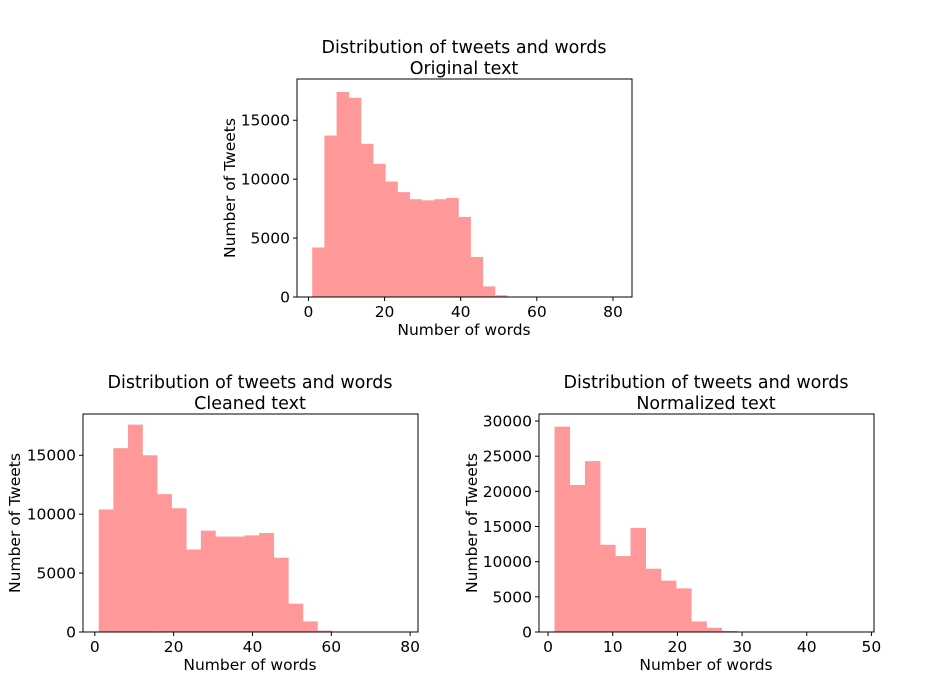 This screenshot has height=688, width=946. What do you see at coordinates (244, 528) in the screenshot?
I see `subplot-cleaned-bars` at bounding box center [244, 528].